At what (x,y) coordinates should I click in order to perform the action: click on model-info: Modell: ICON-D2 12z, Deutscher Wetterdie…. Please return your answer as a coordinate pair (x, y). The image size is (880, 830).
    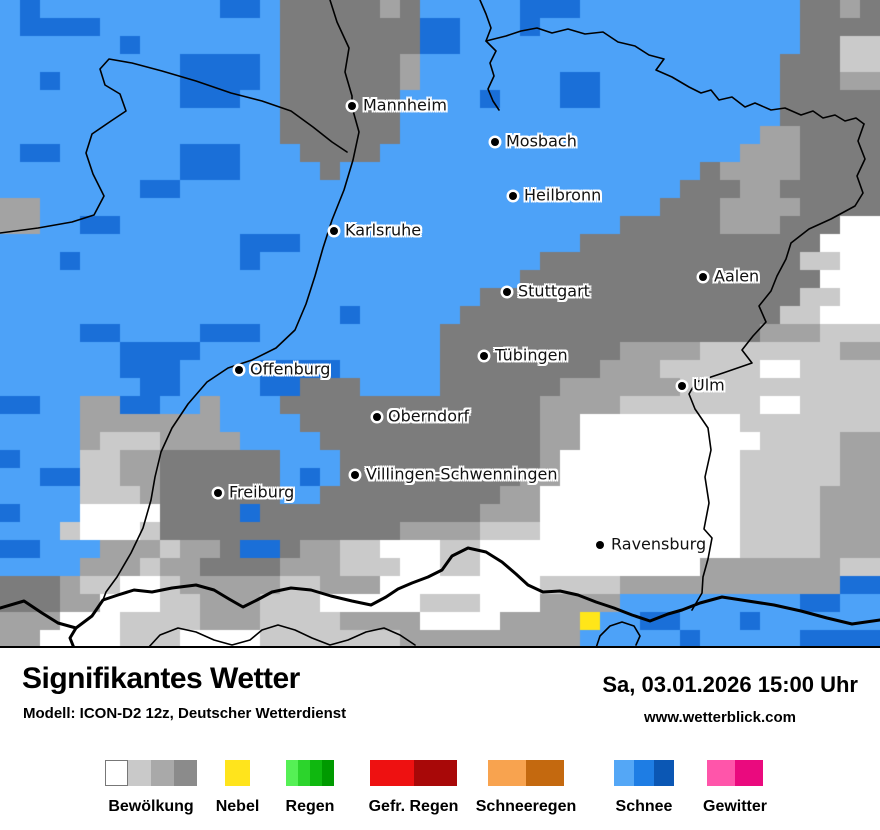
    Looking at the image, I should click on (185, 713).